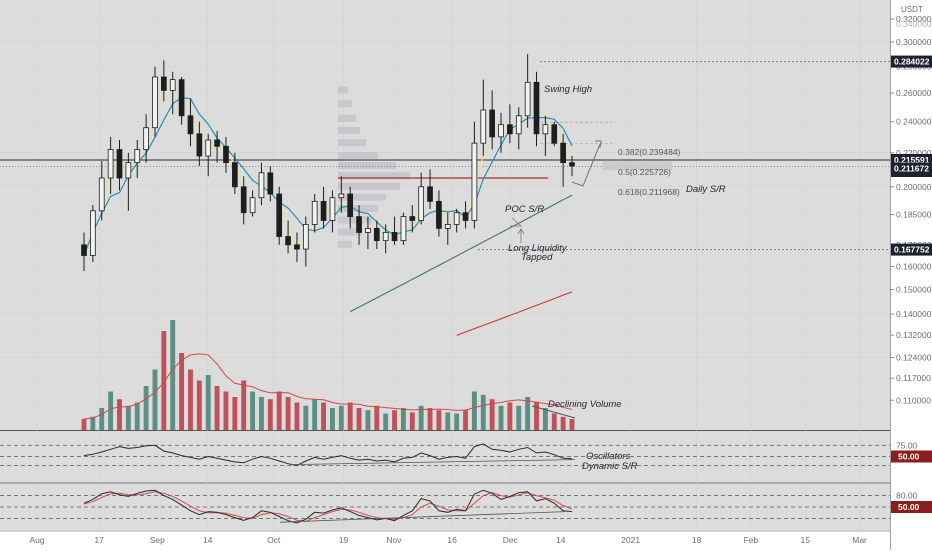  Describe the element at coordinates (553, 412) in the screenshot. I see `volume-trendline` at that location.